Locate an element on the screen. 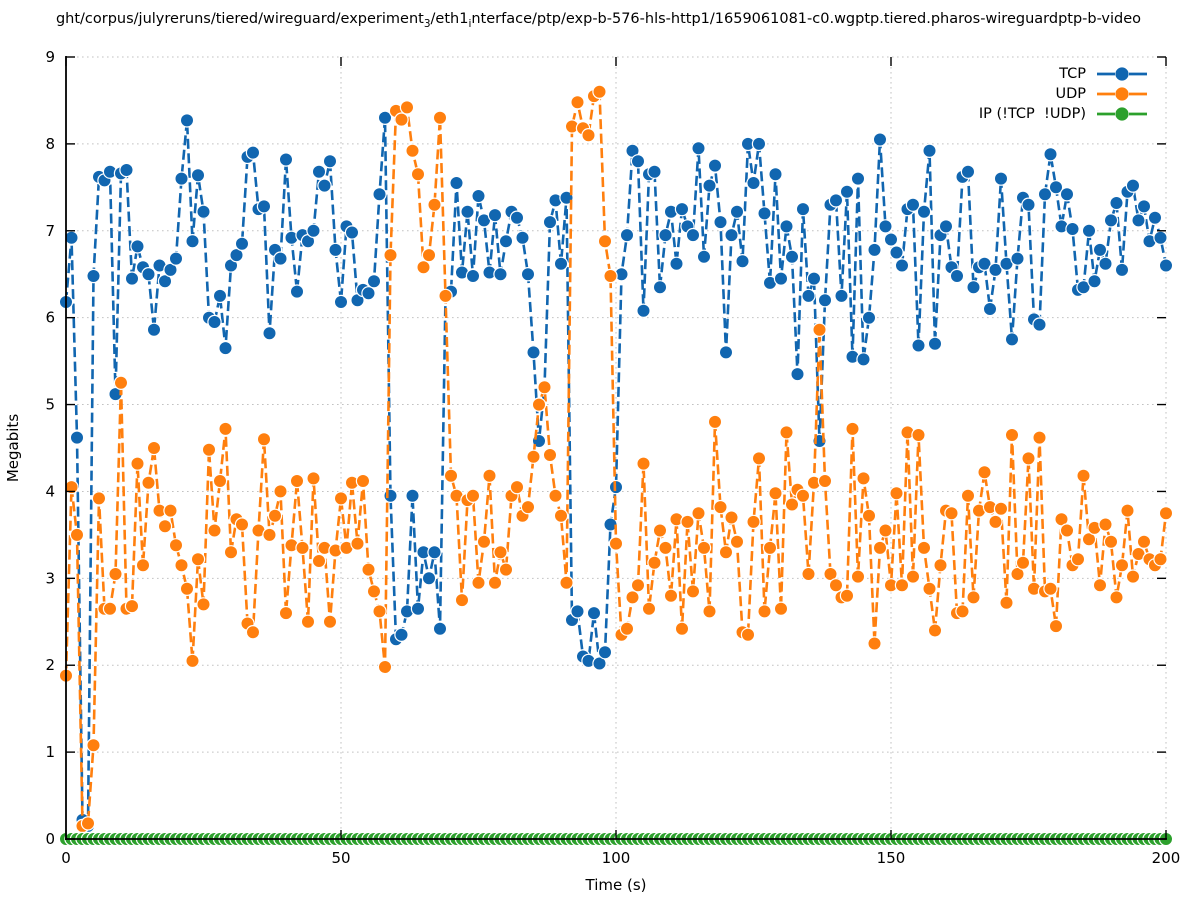 The width and height of the screenshot is (1197, 900). y-tick-label: 1 is located at coordinates (50, 752).